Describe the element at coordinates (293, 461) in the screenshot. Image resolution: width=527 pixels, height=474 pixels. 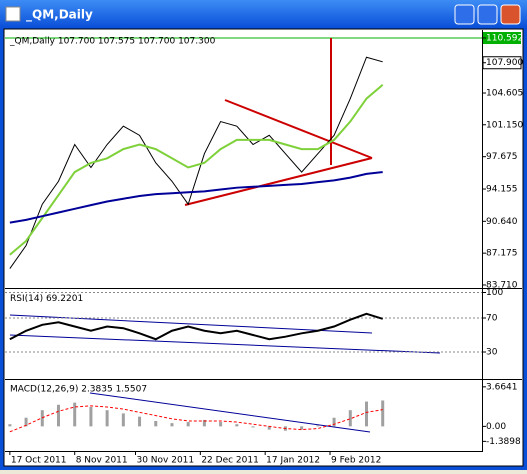
I see `x-tick-label: 17 Jan 2012` at that location.